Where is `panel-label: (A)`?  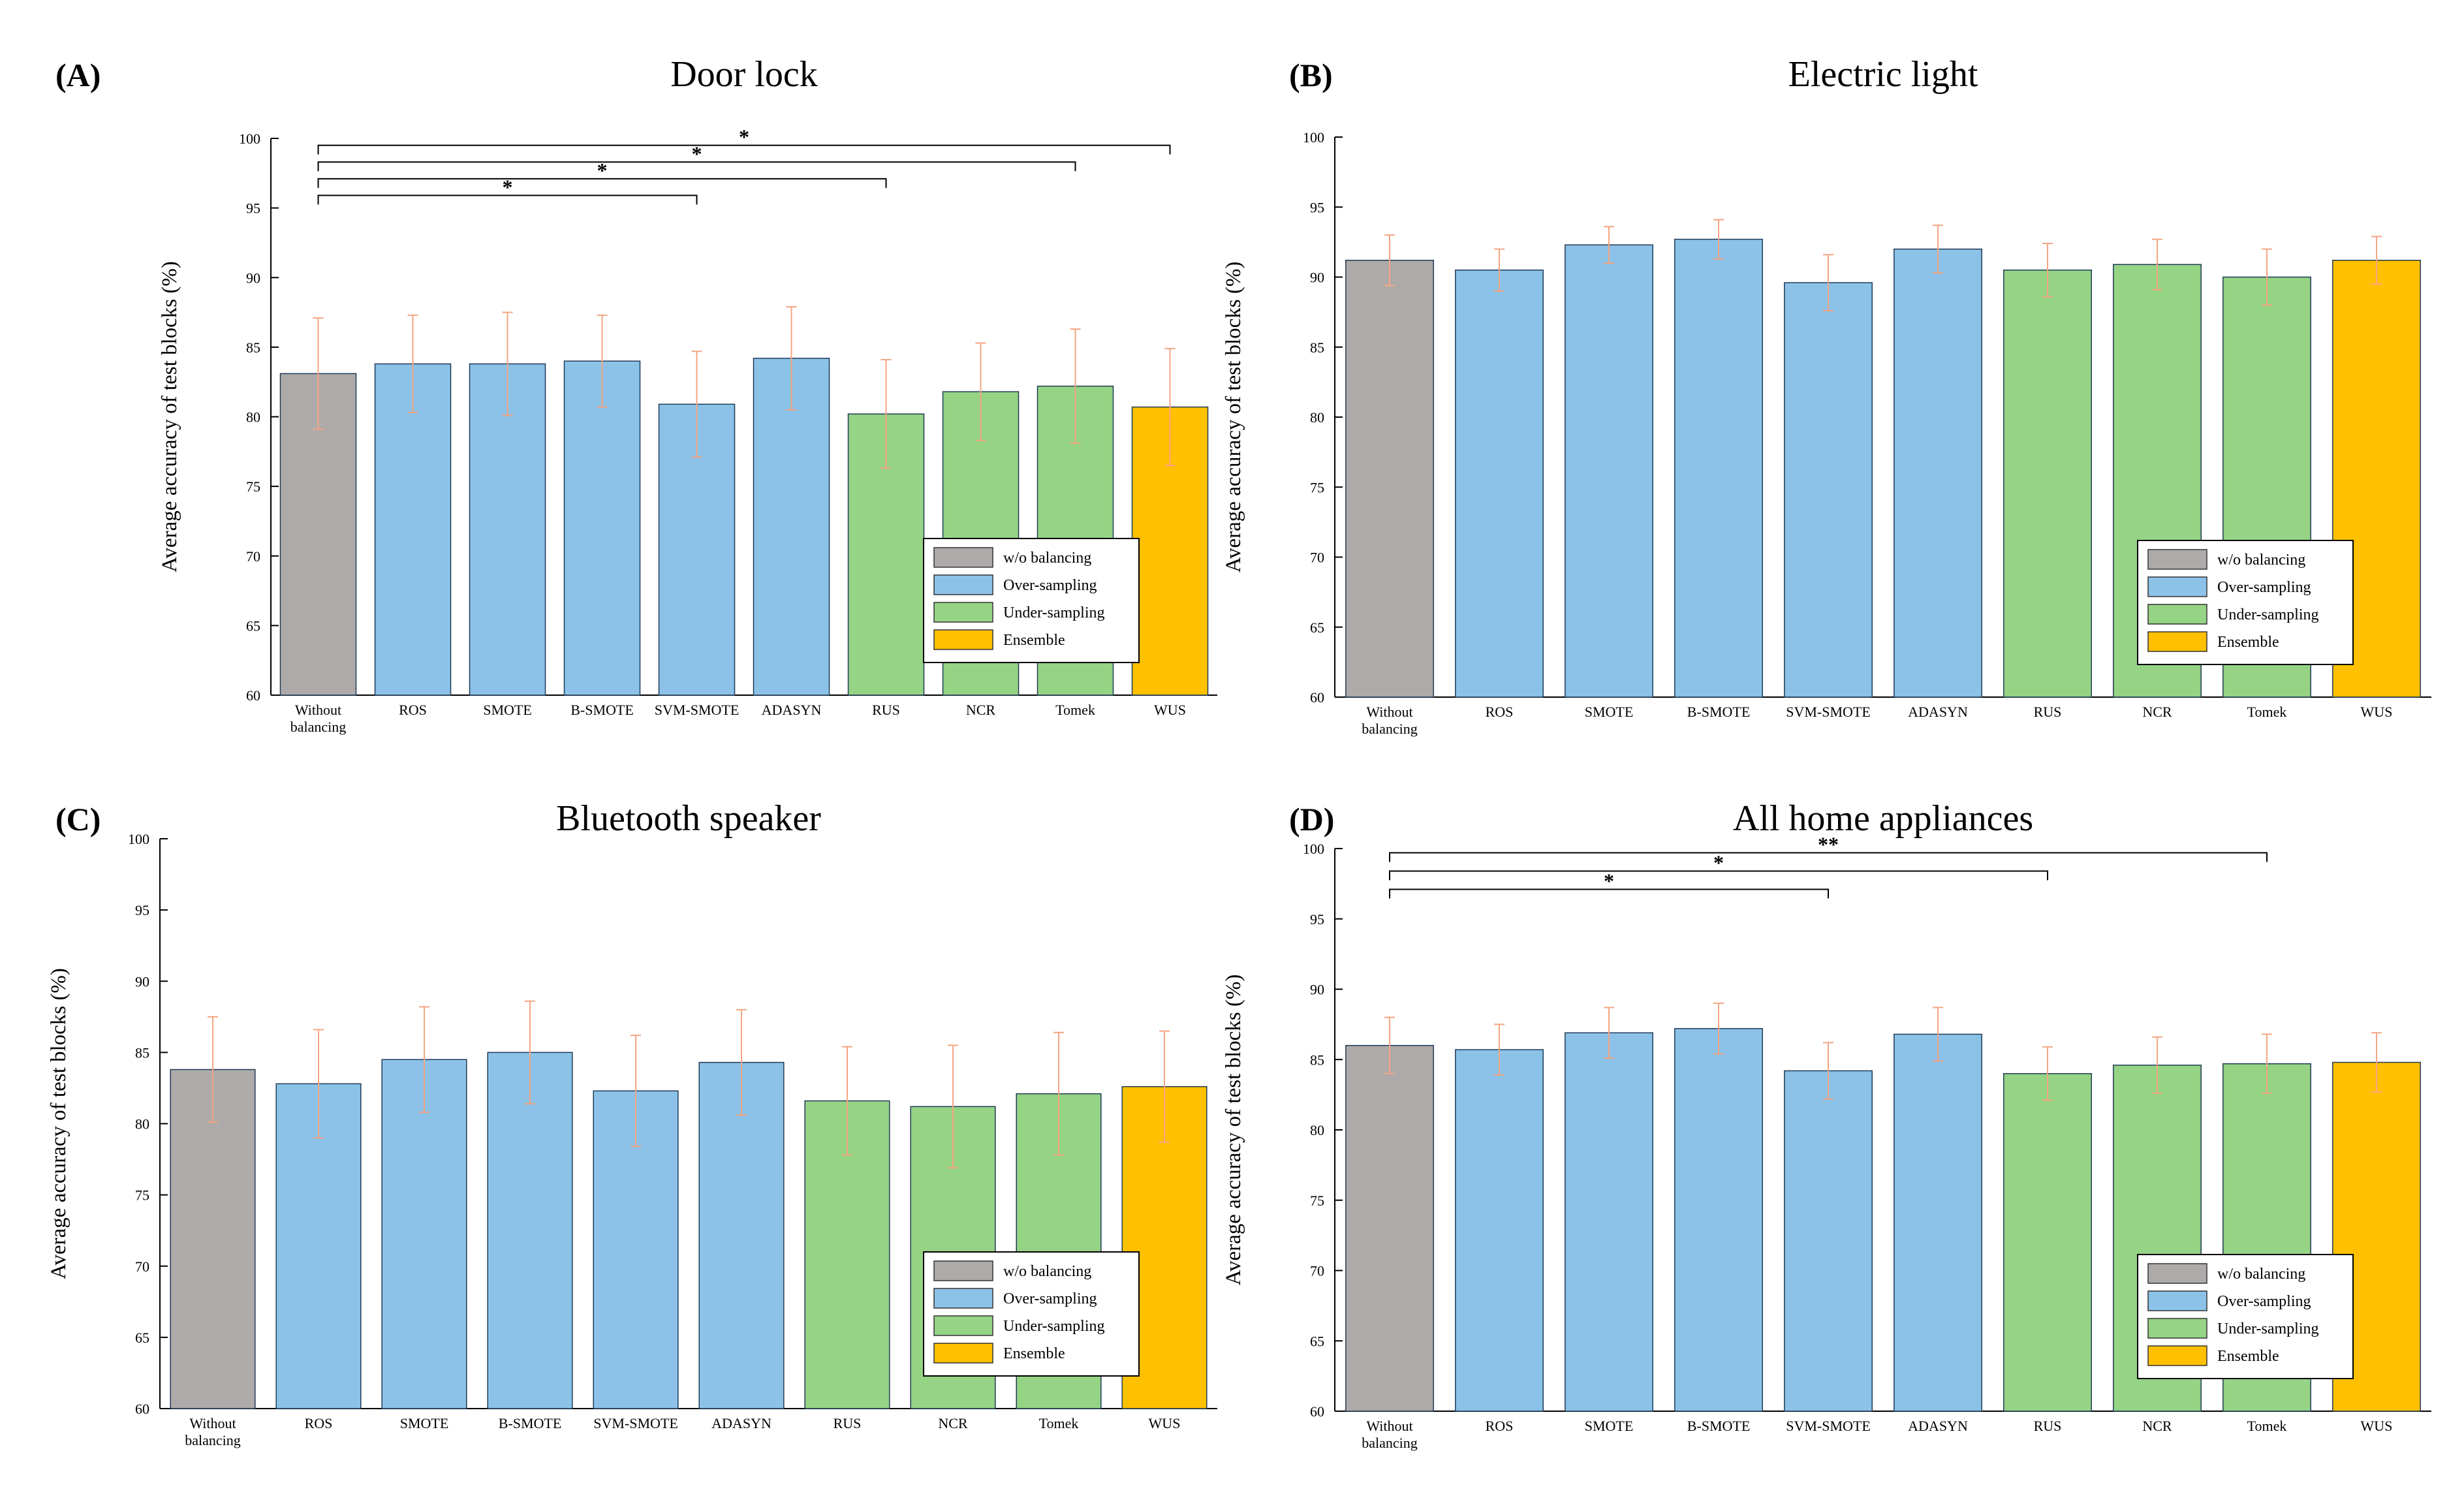 panel-label: (A) is located at coordinates (78, 75).